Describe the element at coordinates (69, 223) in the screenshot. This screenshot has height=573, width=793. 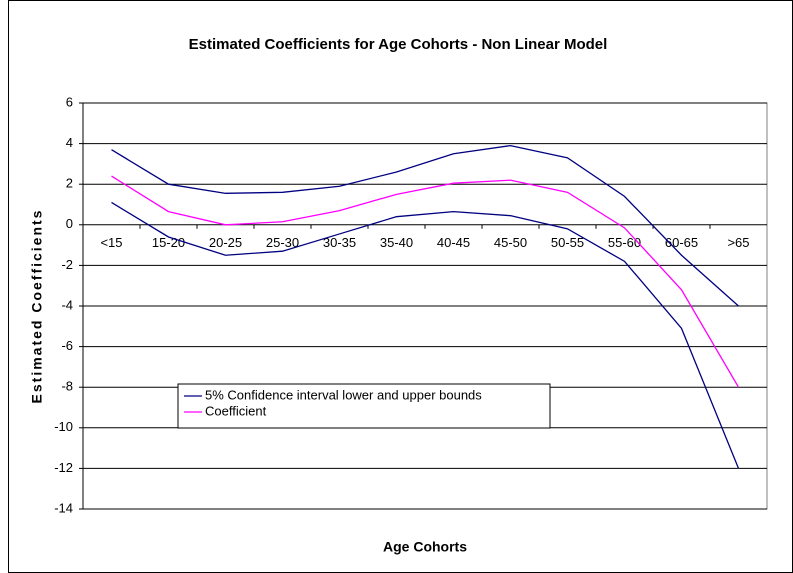
I see `y-tick-label: 0` at that location.